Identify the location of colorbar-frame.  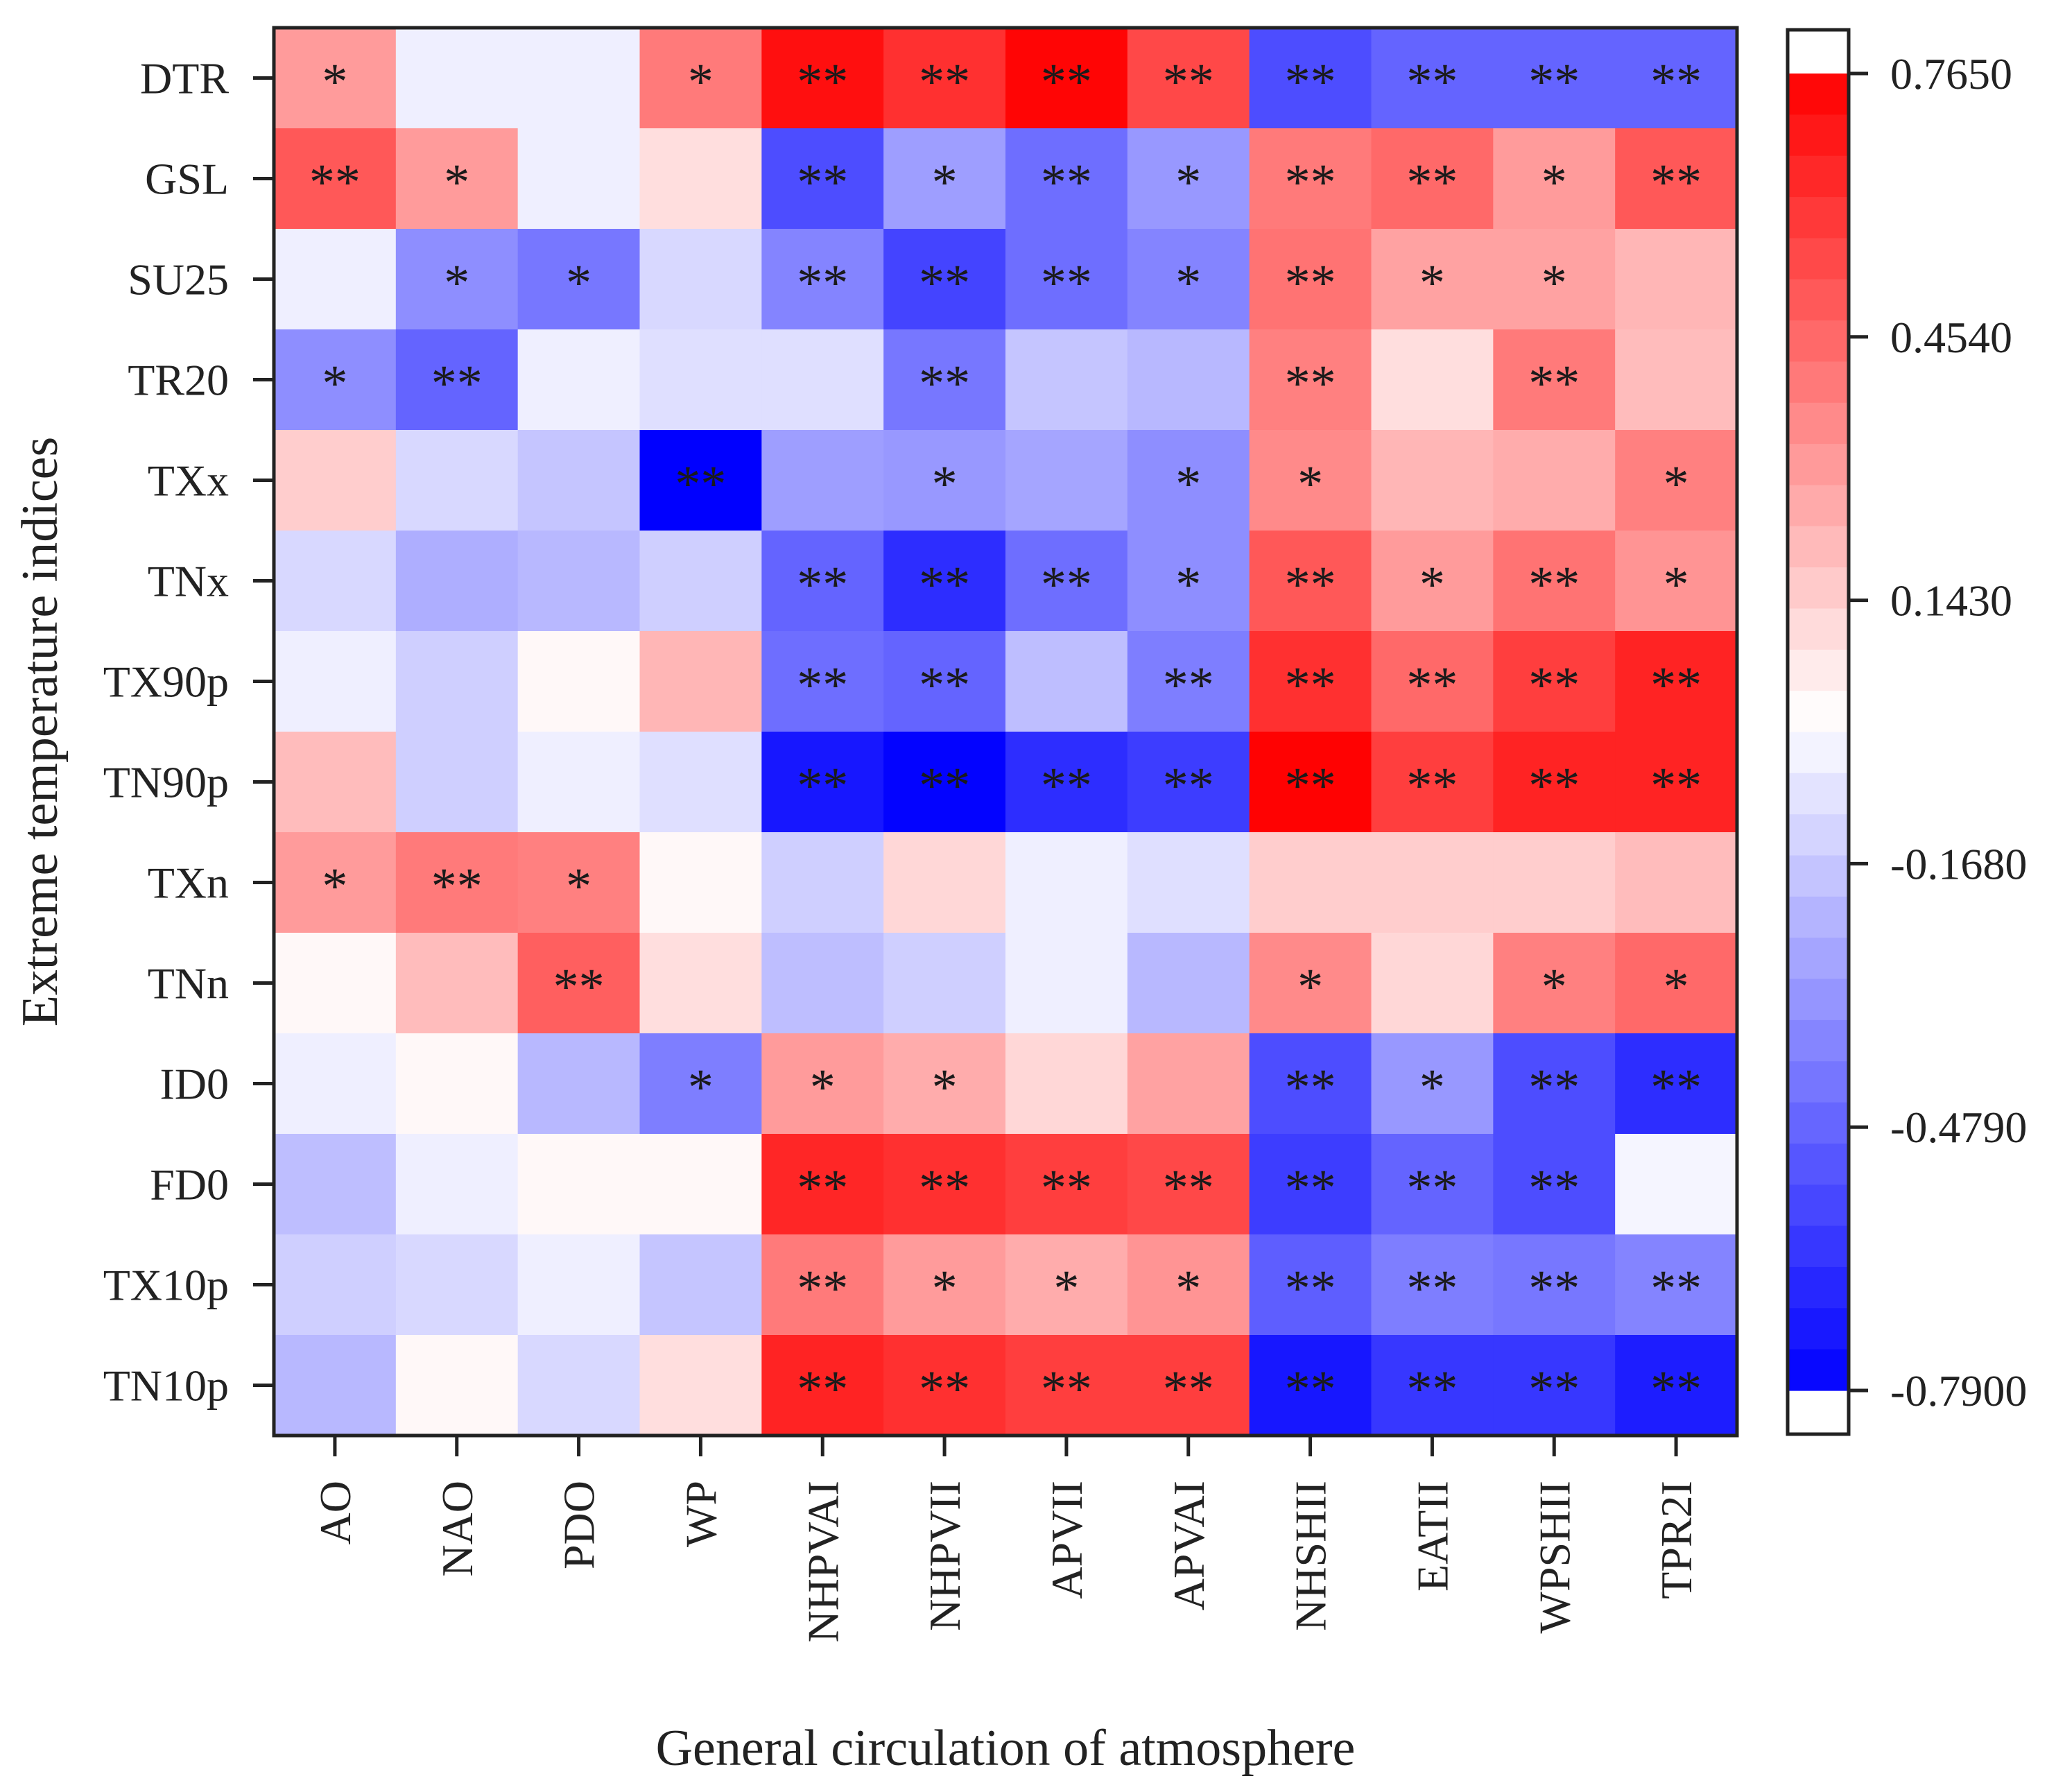
(1818, 732).